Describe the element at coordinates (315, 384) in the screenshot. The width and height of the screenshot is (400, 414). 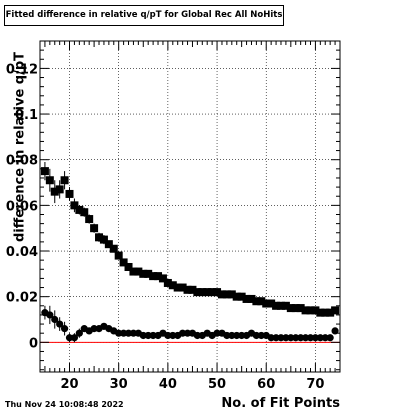
I see `x-tick-label: 70` at that location.